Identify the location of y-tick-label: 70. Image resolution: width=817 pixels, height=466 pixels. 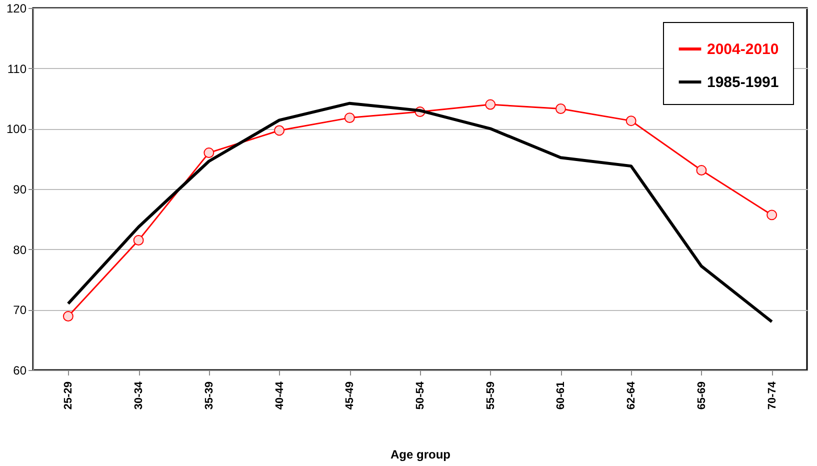
(20, 310).